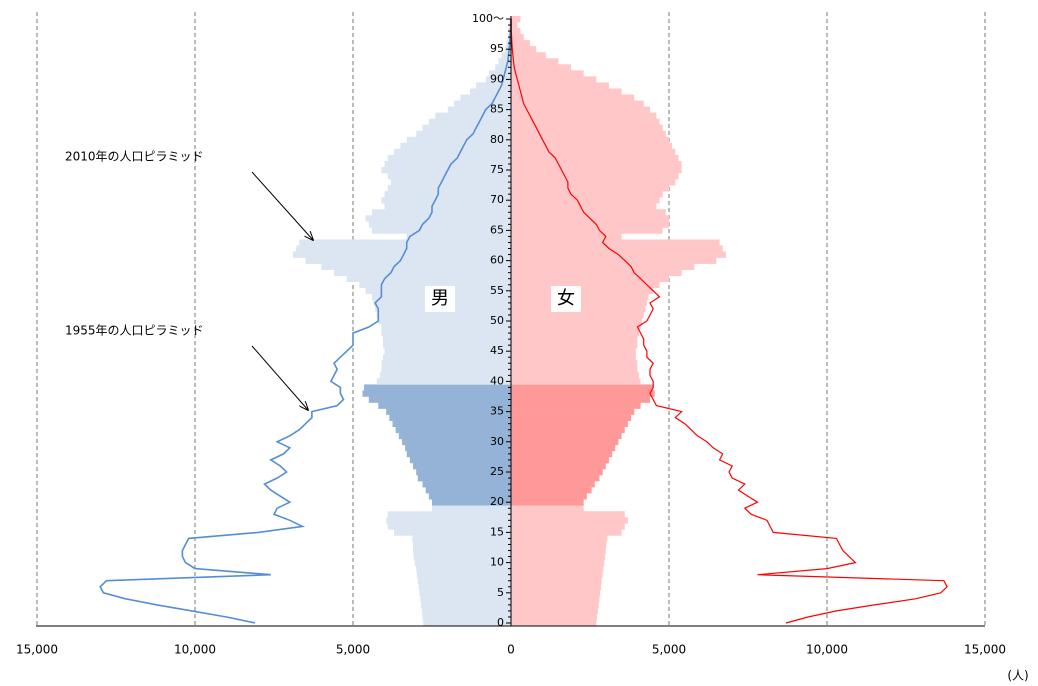 This screenshot has width=1038, height=686. I want to click on y-tick-label: 10, so click(497, 562).